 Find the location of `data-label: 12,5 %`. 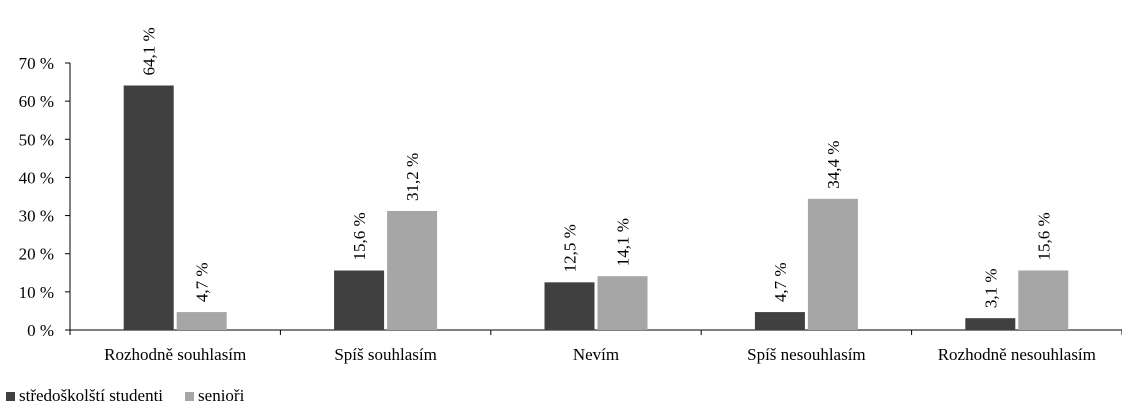

data-label: 12,5 % is located at coordinates (570, 248).